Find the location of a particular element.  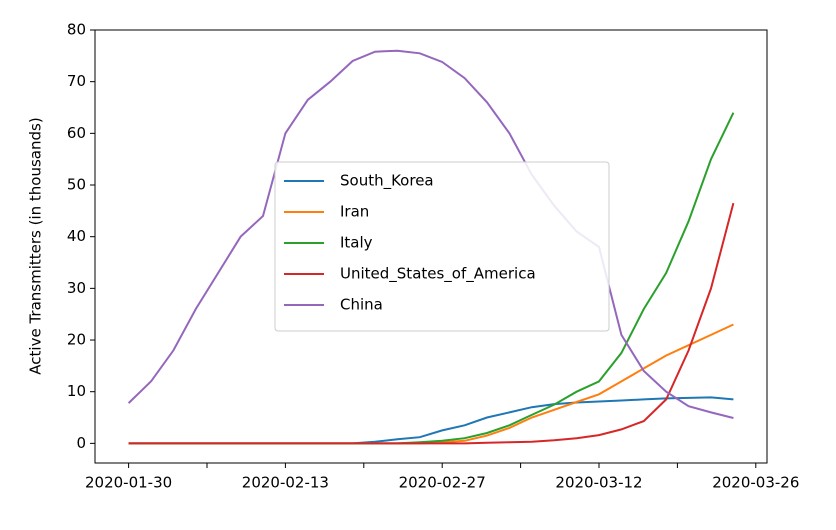

legend-label: South_Korea is located at coordinates (387, 181).